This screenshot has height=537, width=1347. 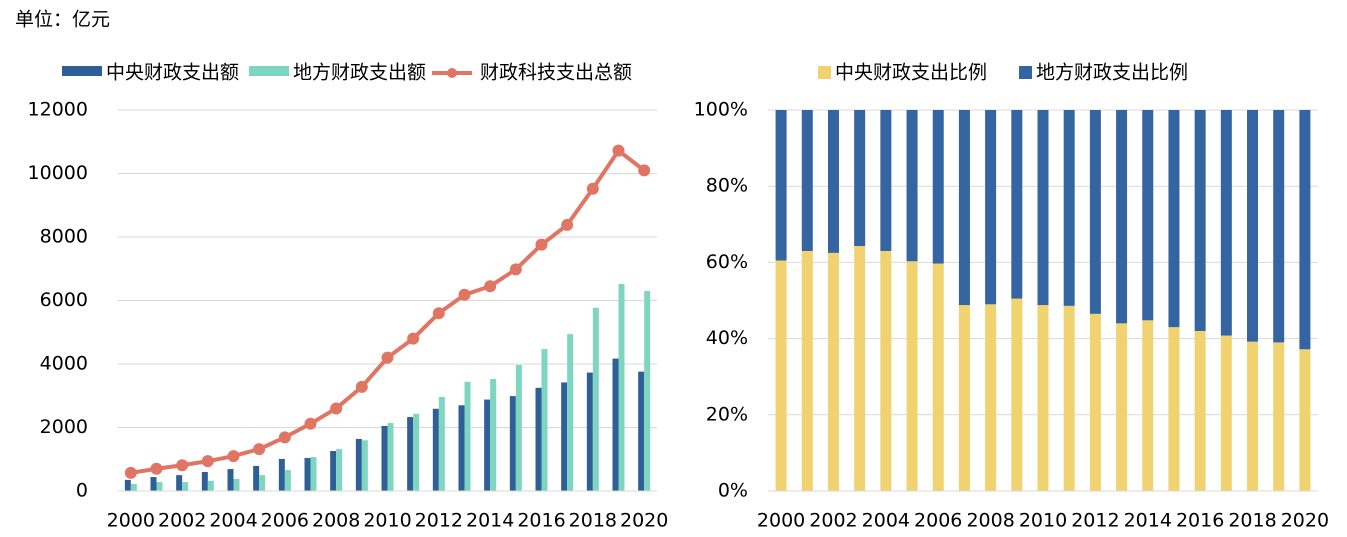 I want to click on x-tick-label: 2000, so click(x=781, y=521).